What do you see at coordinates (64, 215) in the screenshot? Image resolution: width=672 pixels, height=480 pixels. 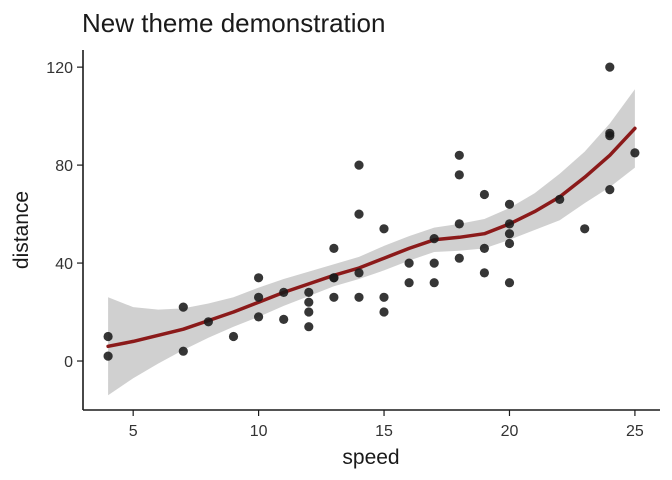 I see `y-axis-ticks: 0 40 80 120` at bounding box center [64, 215].